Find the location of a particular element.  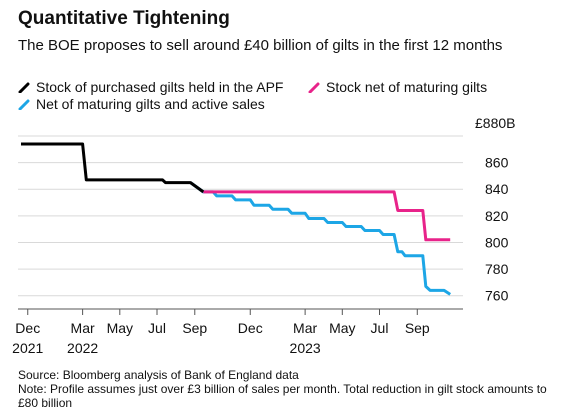

legend-swatch-apf is located at coordinates (24, 87).